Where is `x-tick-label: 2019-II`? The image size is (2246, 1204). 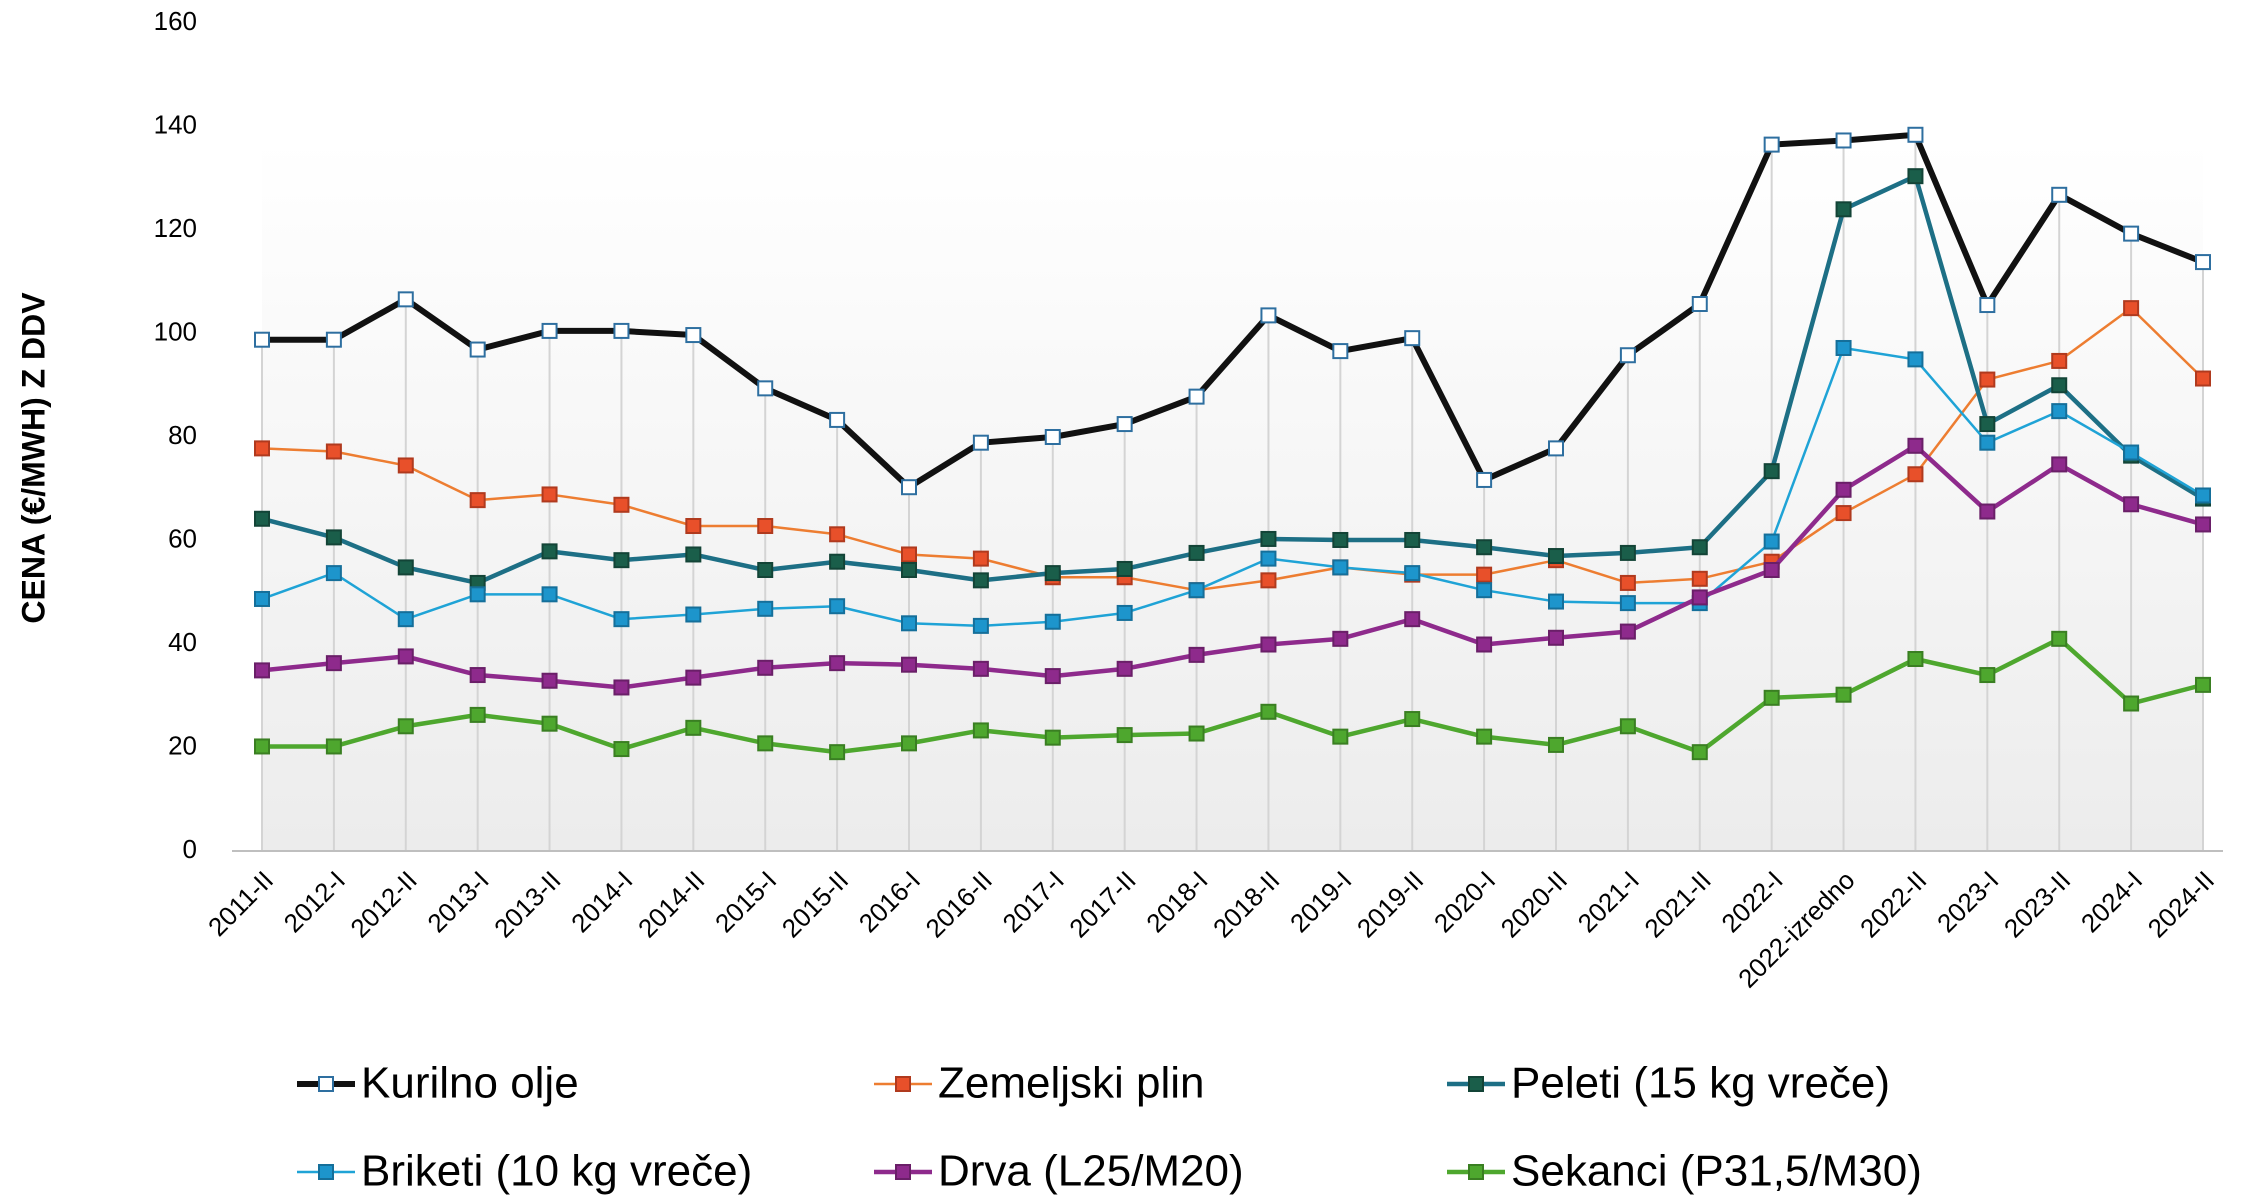 x-tick-label: 2019-II is located at coordinates (1390, 904).